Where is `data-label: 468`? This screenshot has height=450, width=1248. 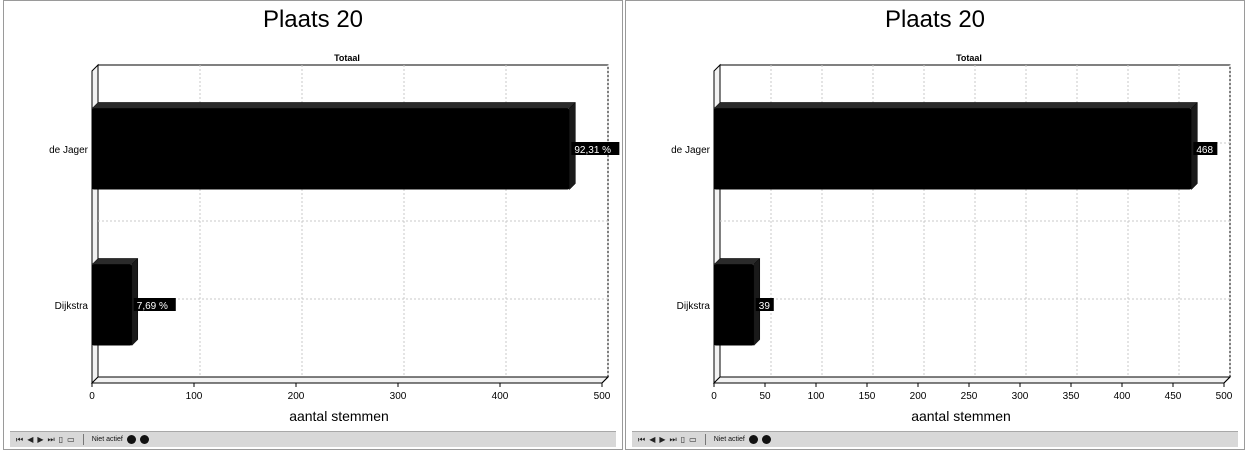
data-label: 468 is located at coordinates (1204, 150).